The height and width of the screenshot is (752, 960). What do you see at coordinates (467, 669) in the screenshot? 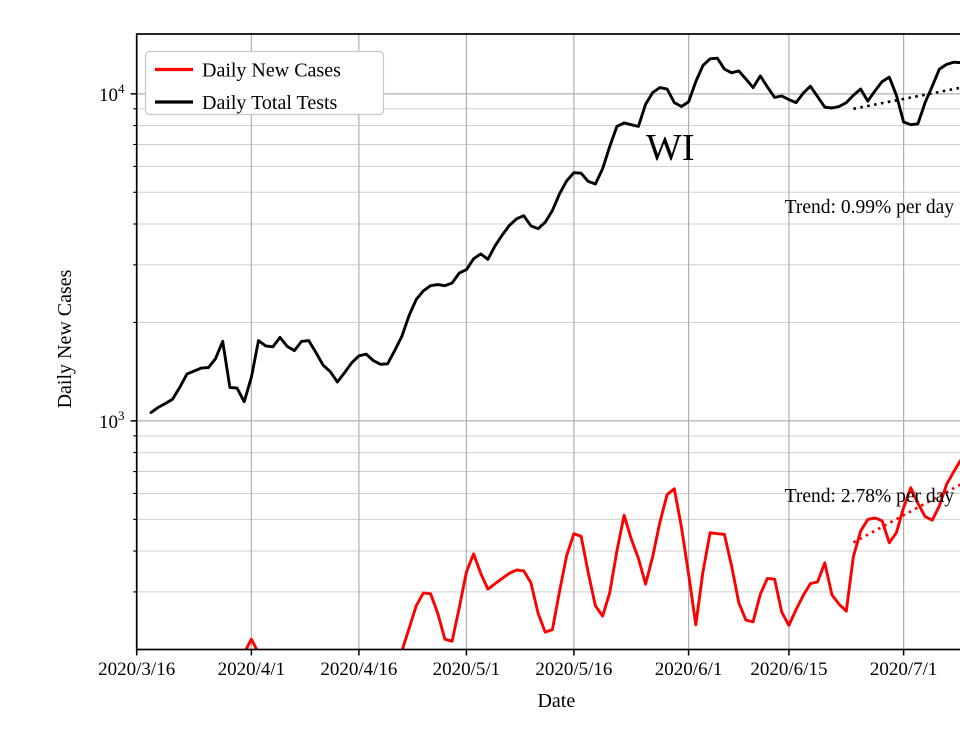
I see `x-tick-label: 2020/5/1` at bounding box center [467, 669].